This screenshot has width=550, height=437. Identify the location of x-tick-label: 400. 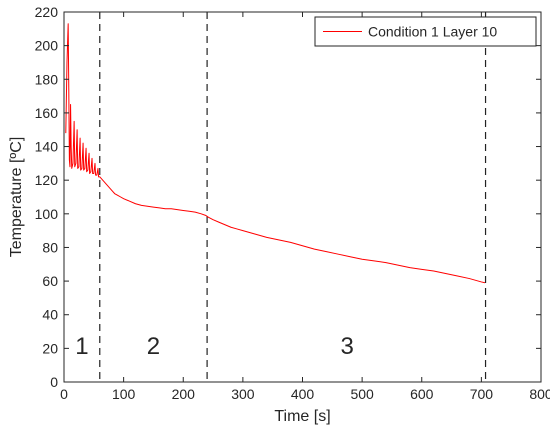
(303, 394).